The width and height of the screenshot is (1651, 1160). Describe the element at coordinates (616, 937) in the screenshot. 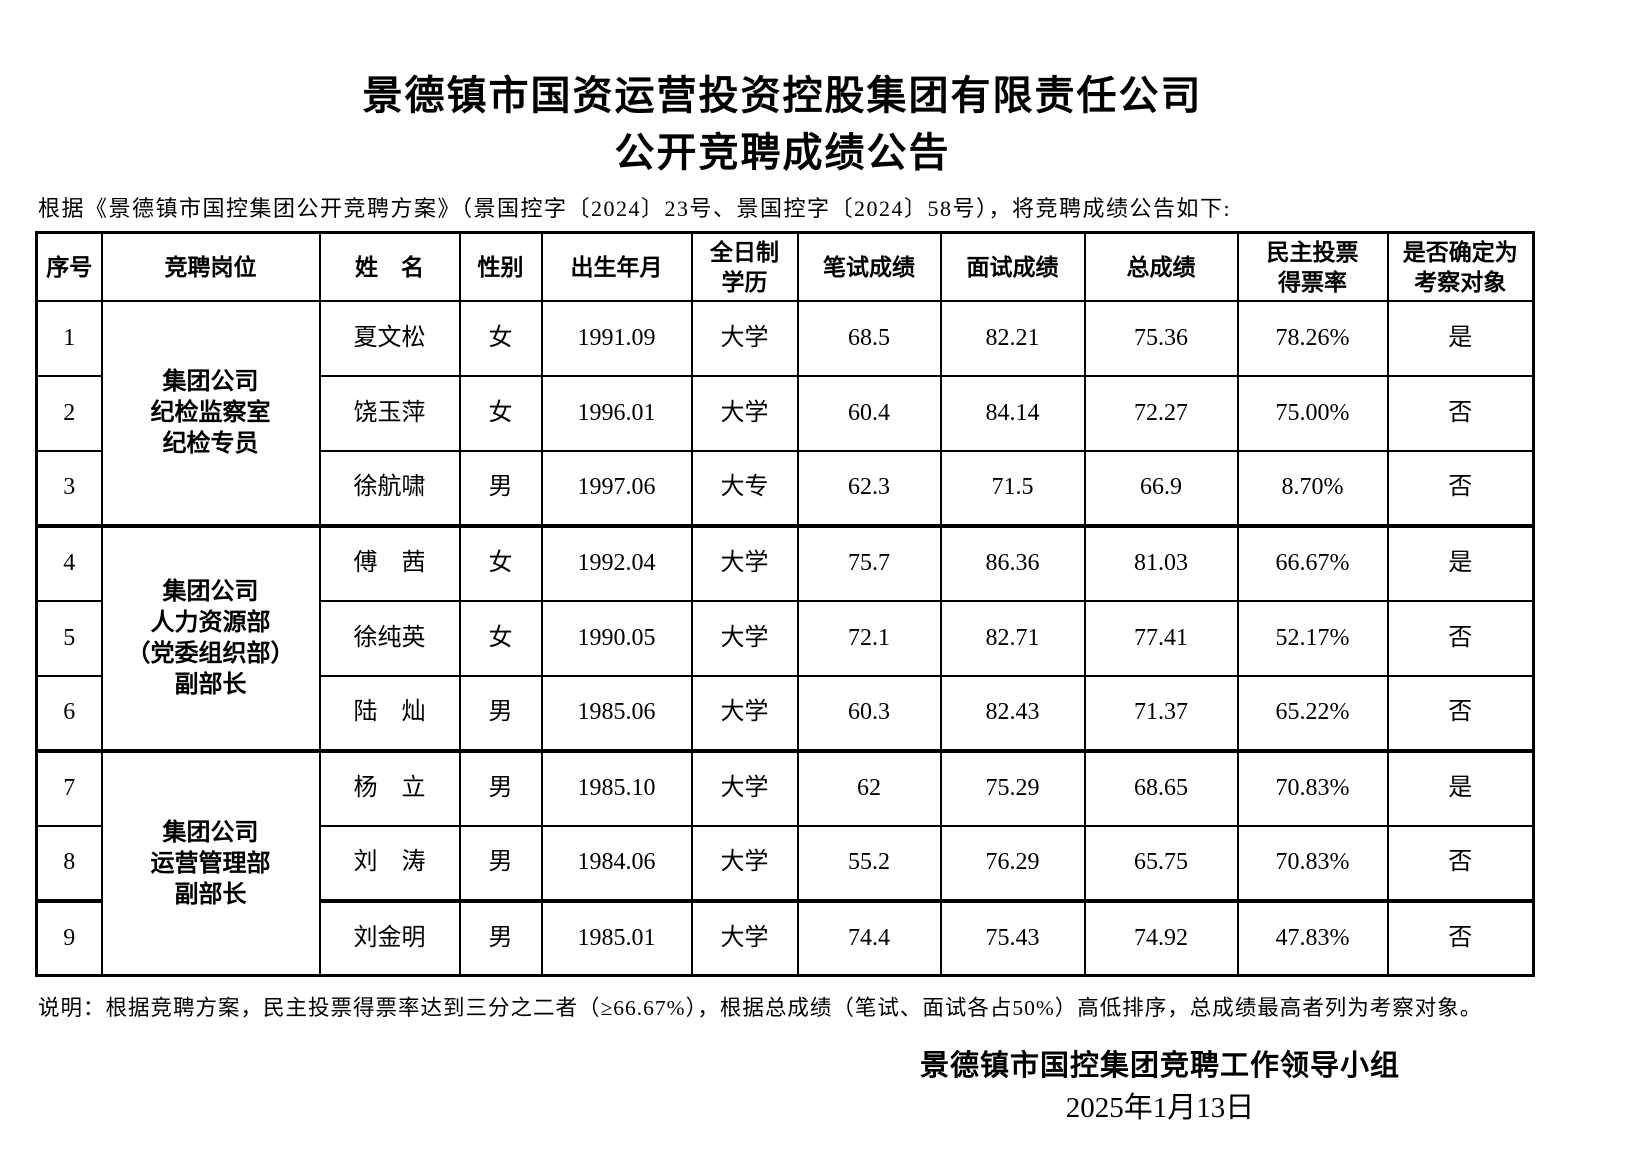

I see `birth-cell: 1985.01` at that location.